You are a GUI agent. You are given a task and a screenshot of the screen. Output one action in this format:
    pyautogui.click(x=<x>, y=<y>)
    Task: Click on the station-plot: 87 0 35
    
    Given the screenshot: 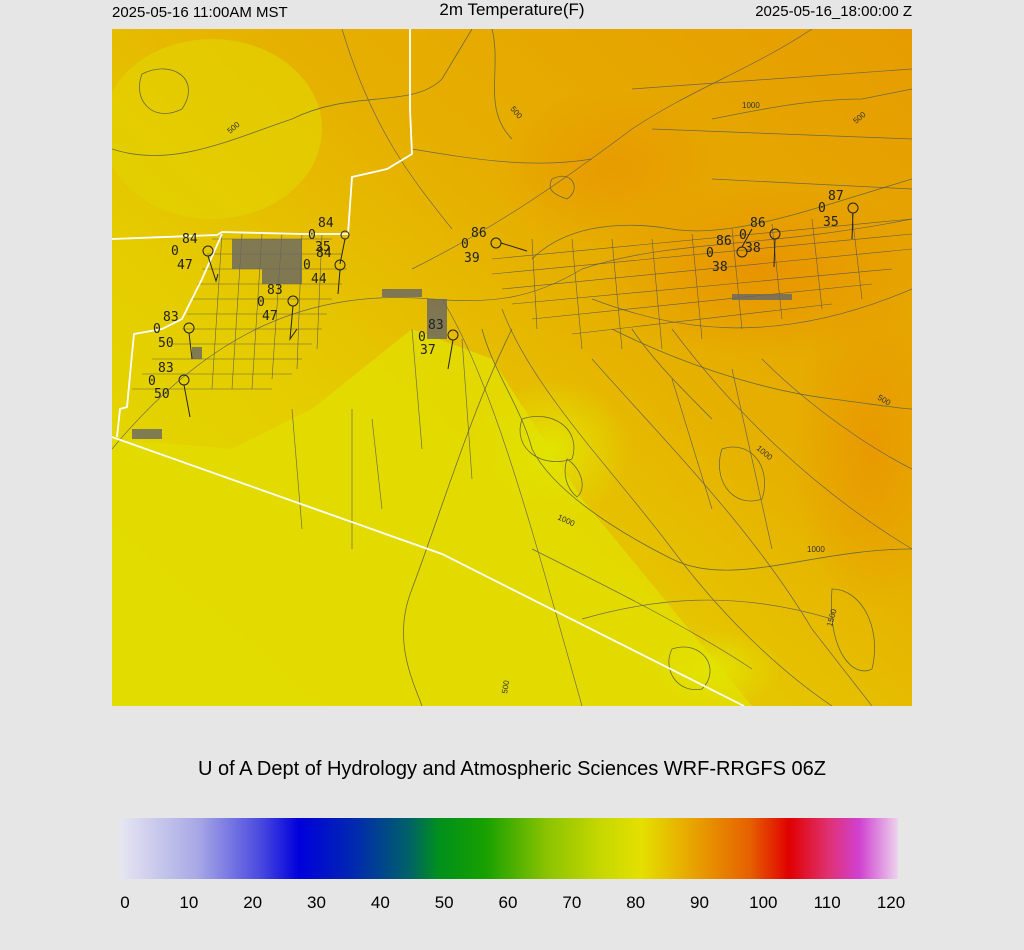 What is the action you would take?
    pyautogui.click(x=838, y=214)
    